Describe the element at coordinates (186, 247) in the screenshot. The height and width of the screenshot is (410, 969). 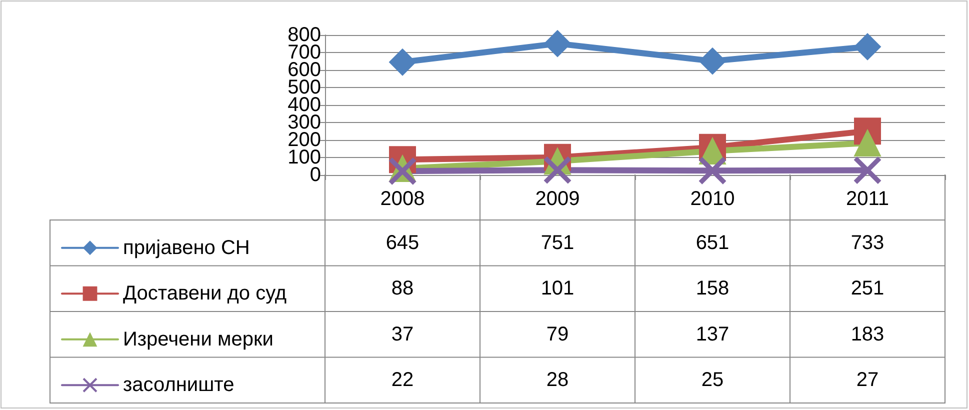
I see `legend-label: пријавено СН` at that location.